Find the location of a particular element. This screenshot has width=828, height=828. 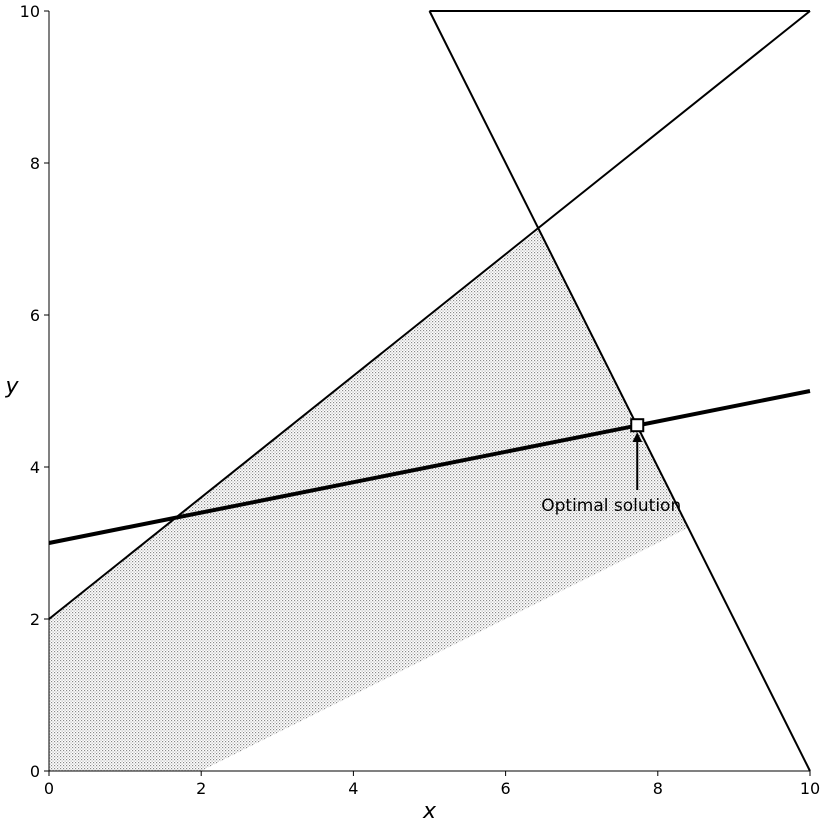

y-tick-label: 2 is located at coordinates (35, 619).